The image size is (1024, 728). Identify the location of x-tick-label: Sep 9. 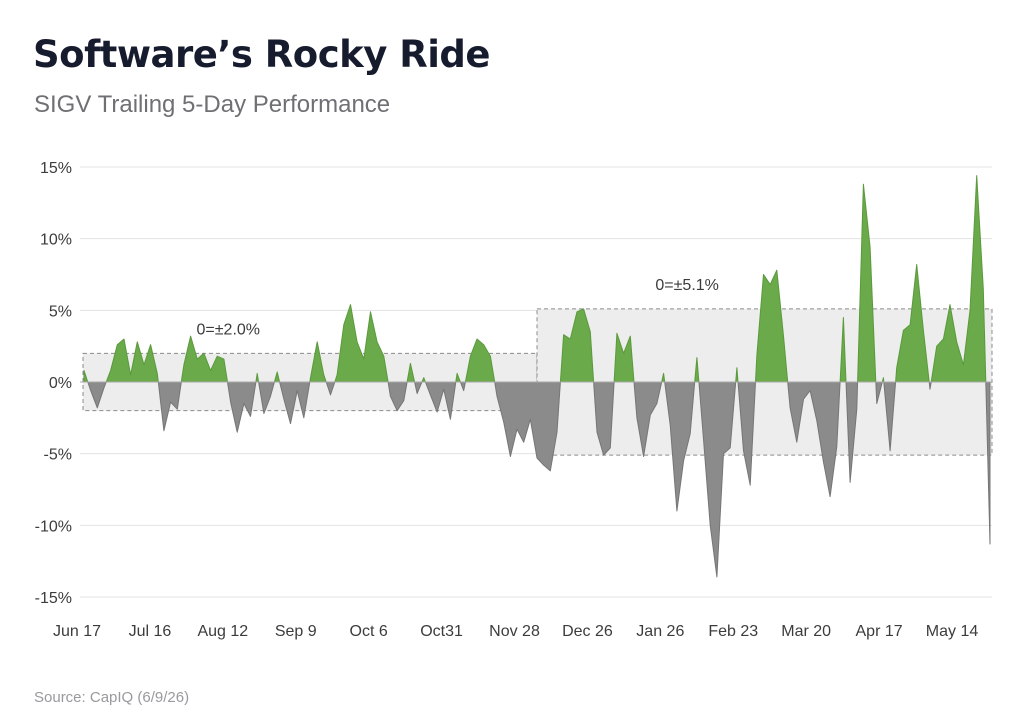
(296, 631).